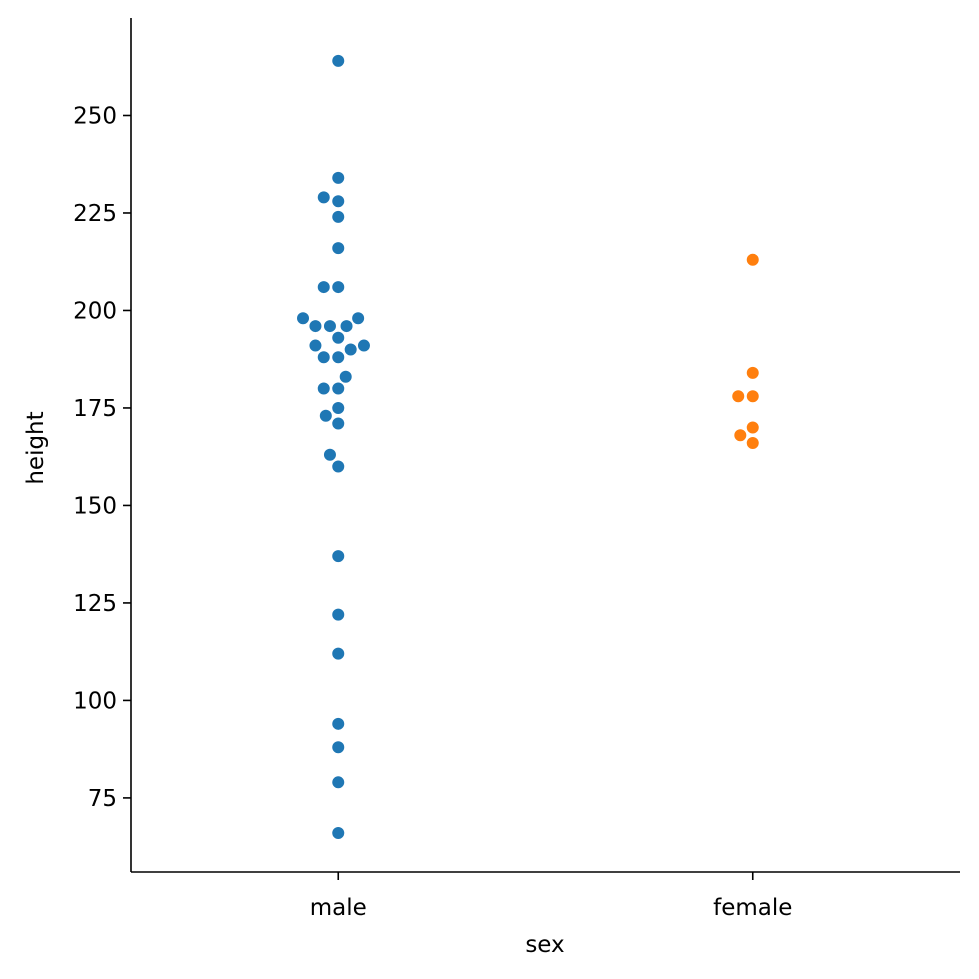 Image resolution: width=979 pixels, height=979 pixels. Describe the element at coordinates (544, 945) in the screenshot. I see `x-axis-title: sex` at that location.